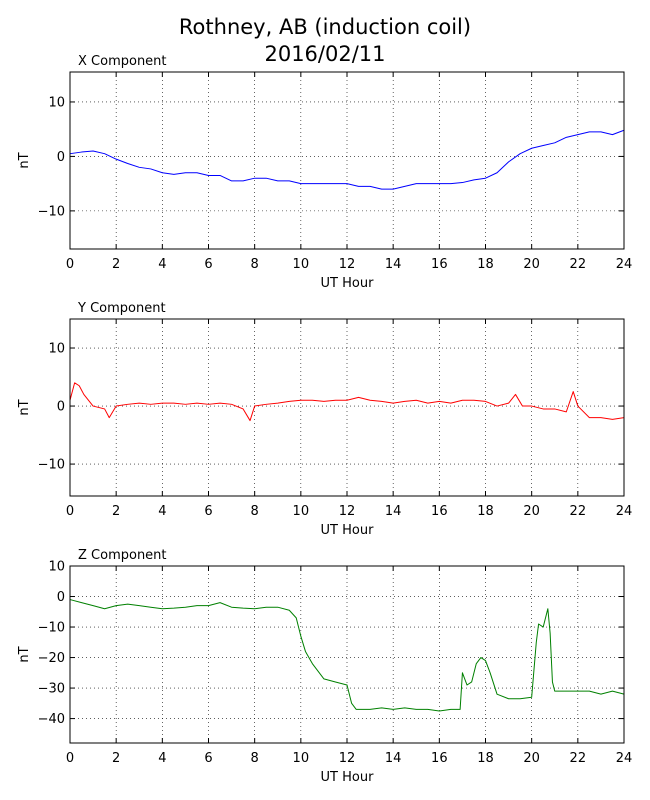 Image resolution: width=650 pixels, height=800 pixels. I want to click on y-component-xtick-label-2: 4, so click(162, 511).